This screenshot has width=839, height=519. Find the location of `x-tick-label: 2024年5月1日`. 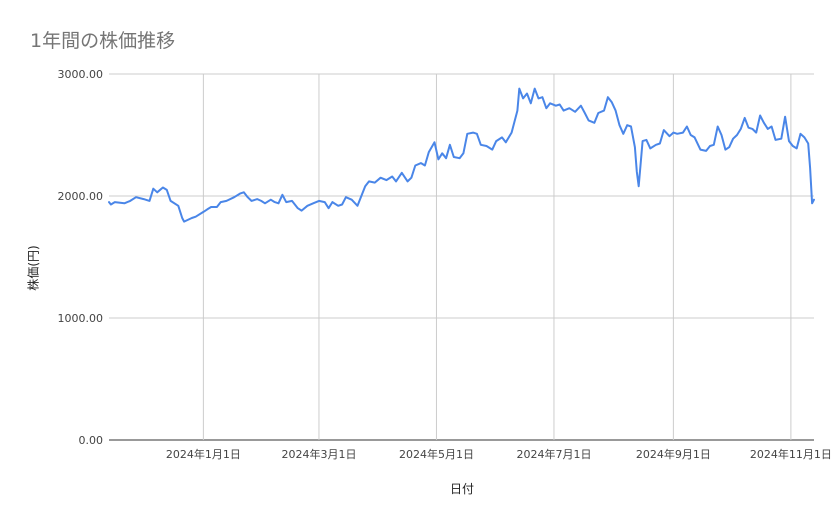

x-tick-label: 2024年5月1日 is located at coordinates (436, 454).